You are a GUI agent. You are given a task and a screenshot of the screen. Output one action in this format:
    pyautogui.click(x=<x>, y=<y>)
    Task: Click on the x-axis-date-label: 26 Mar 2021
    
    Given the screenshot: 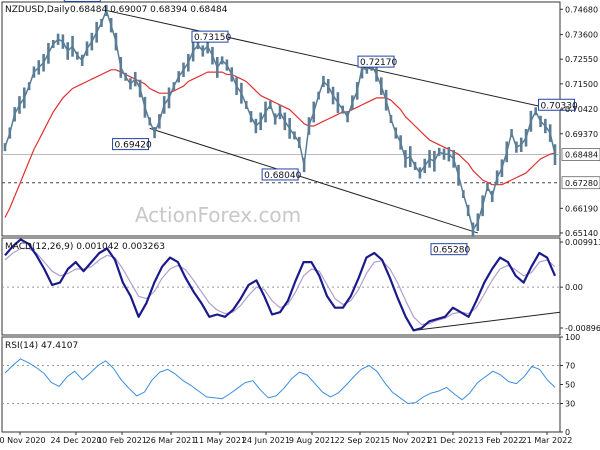 What is the action you would take?
    pyautogui.click(x=171, y=440)
    